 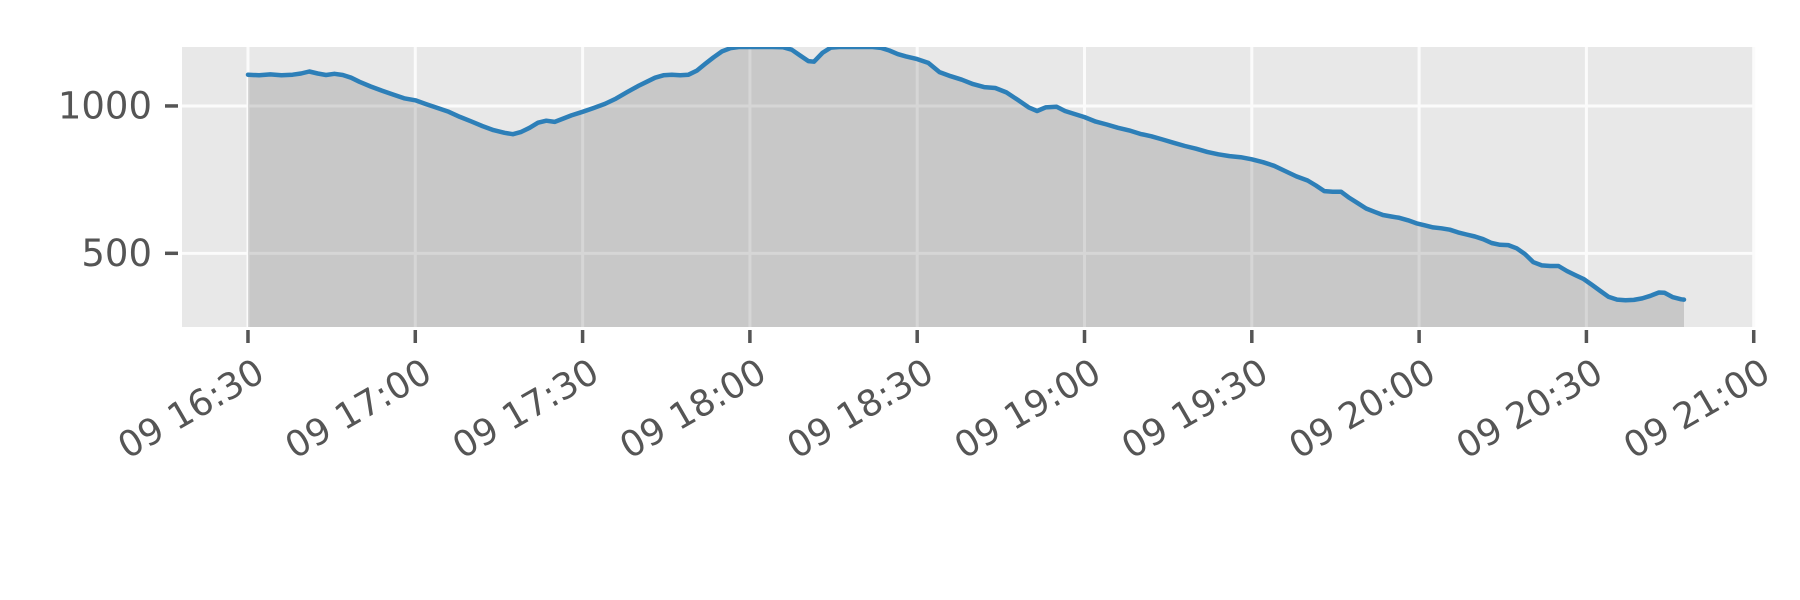 What do you see at coordinates (1530, 409) in the screenshot?
I see `x-tick-label: 09 20:30` at bounding box center [1530, 409].